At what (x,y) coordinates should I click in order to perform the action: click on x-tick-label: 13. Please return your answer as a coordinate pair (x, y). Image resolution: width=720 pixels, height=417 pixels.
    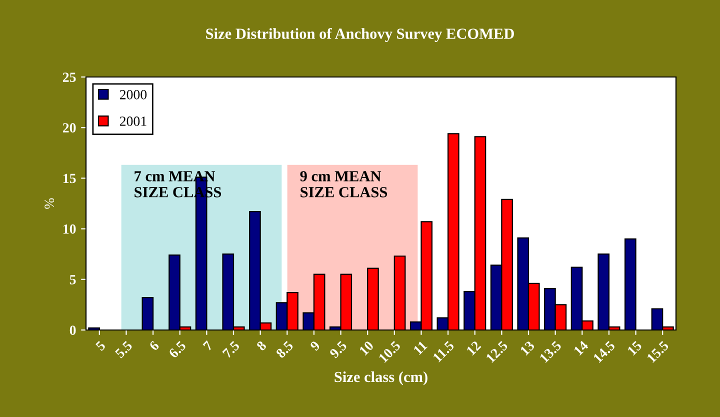
    Looking at the image, I should click on (528, 348).